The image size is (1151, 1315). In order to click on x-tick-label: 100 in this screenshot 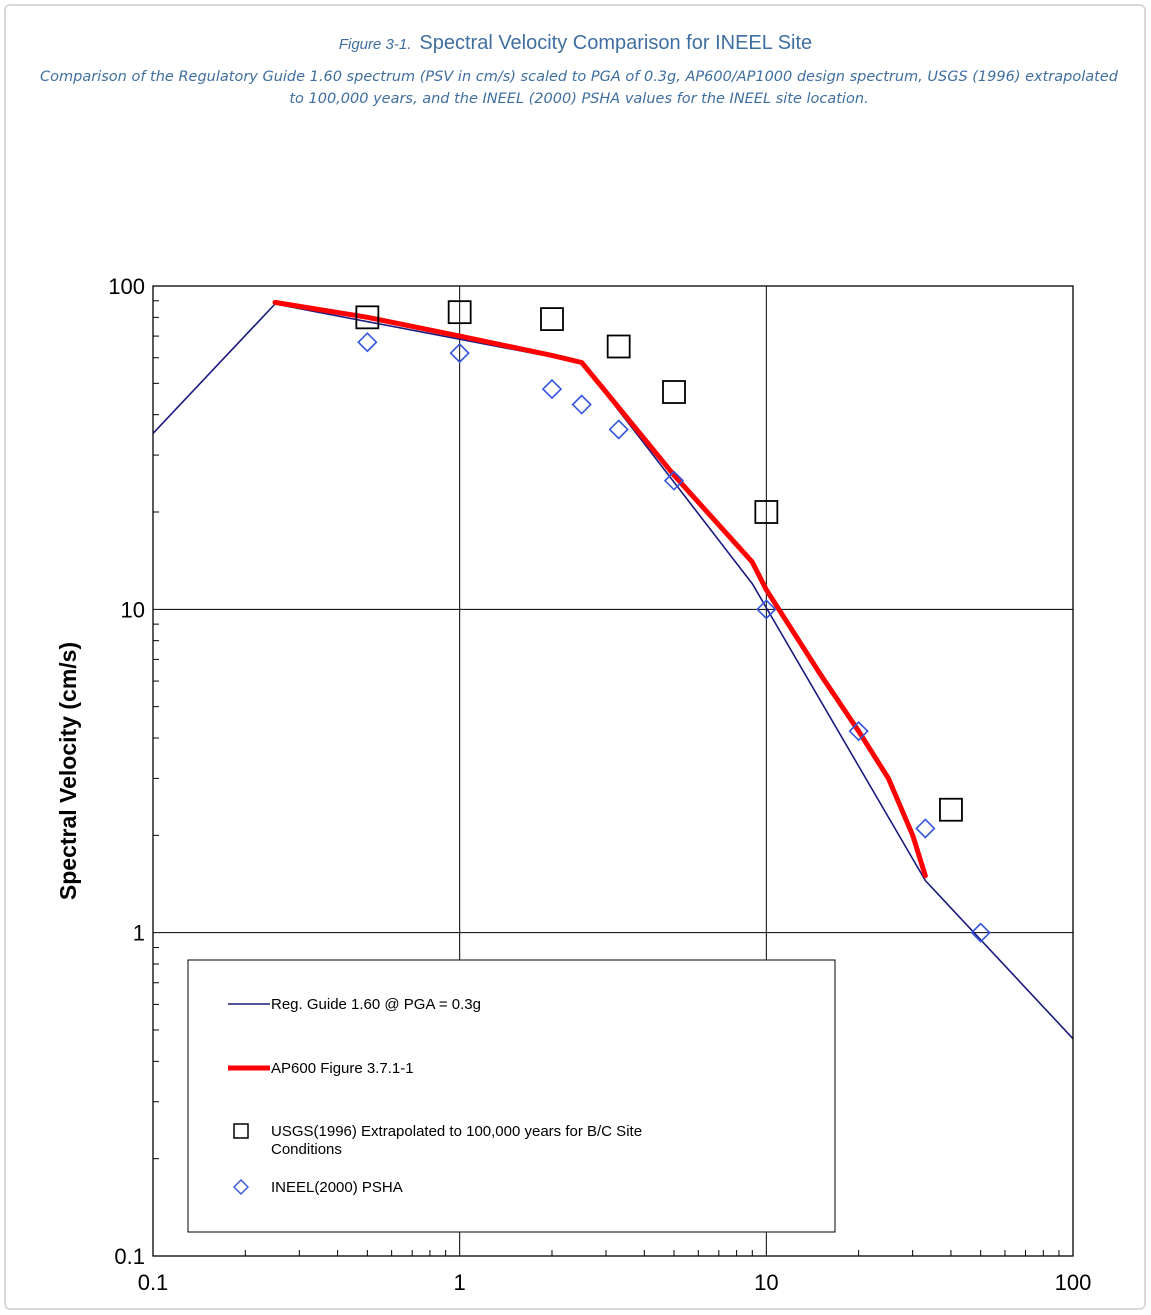, I will do `click(1073, 1282)`.